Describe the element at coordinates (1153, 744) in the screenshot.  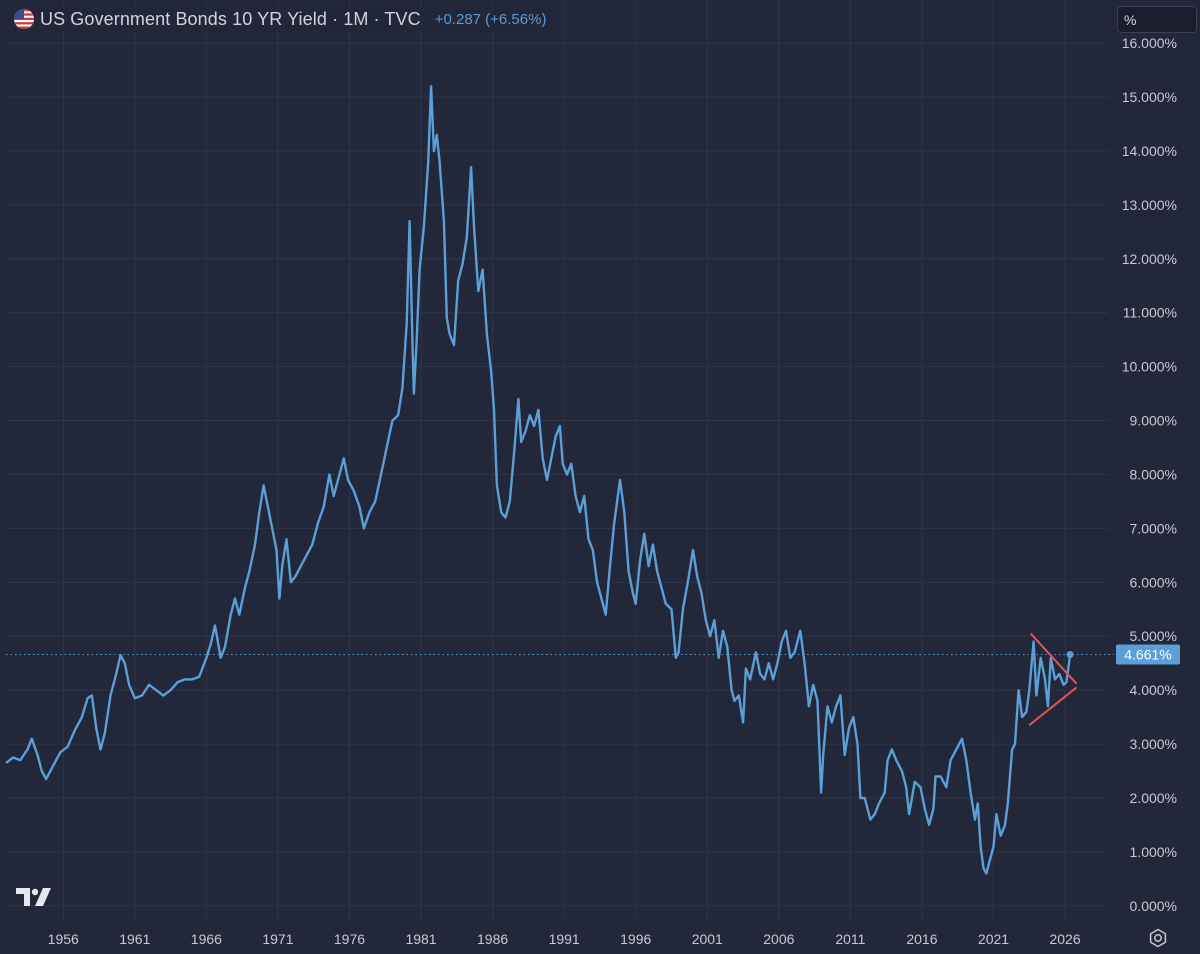
I see `y-tick-label: 3.000%` at that location.